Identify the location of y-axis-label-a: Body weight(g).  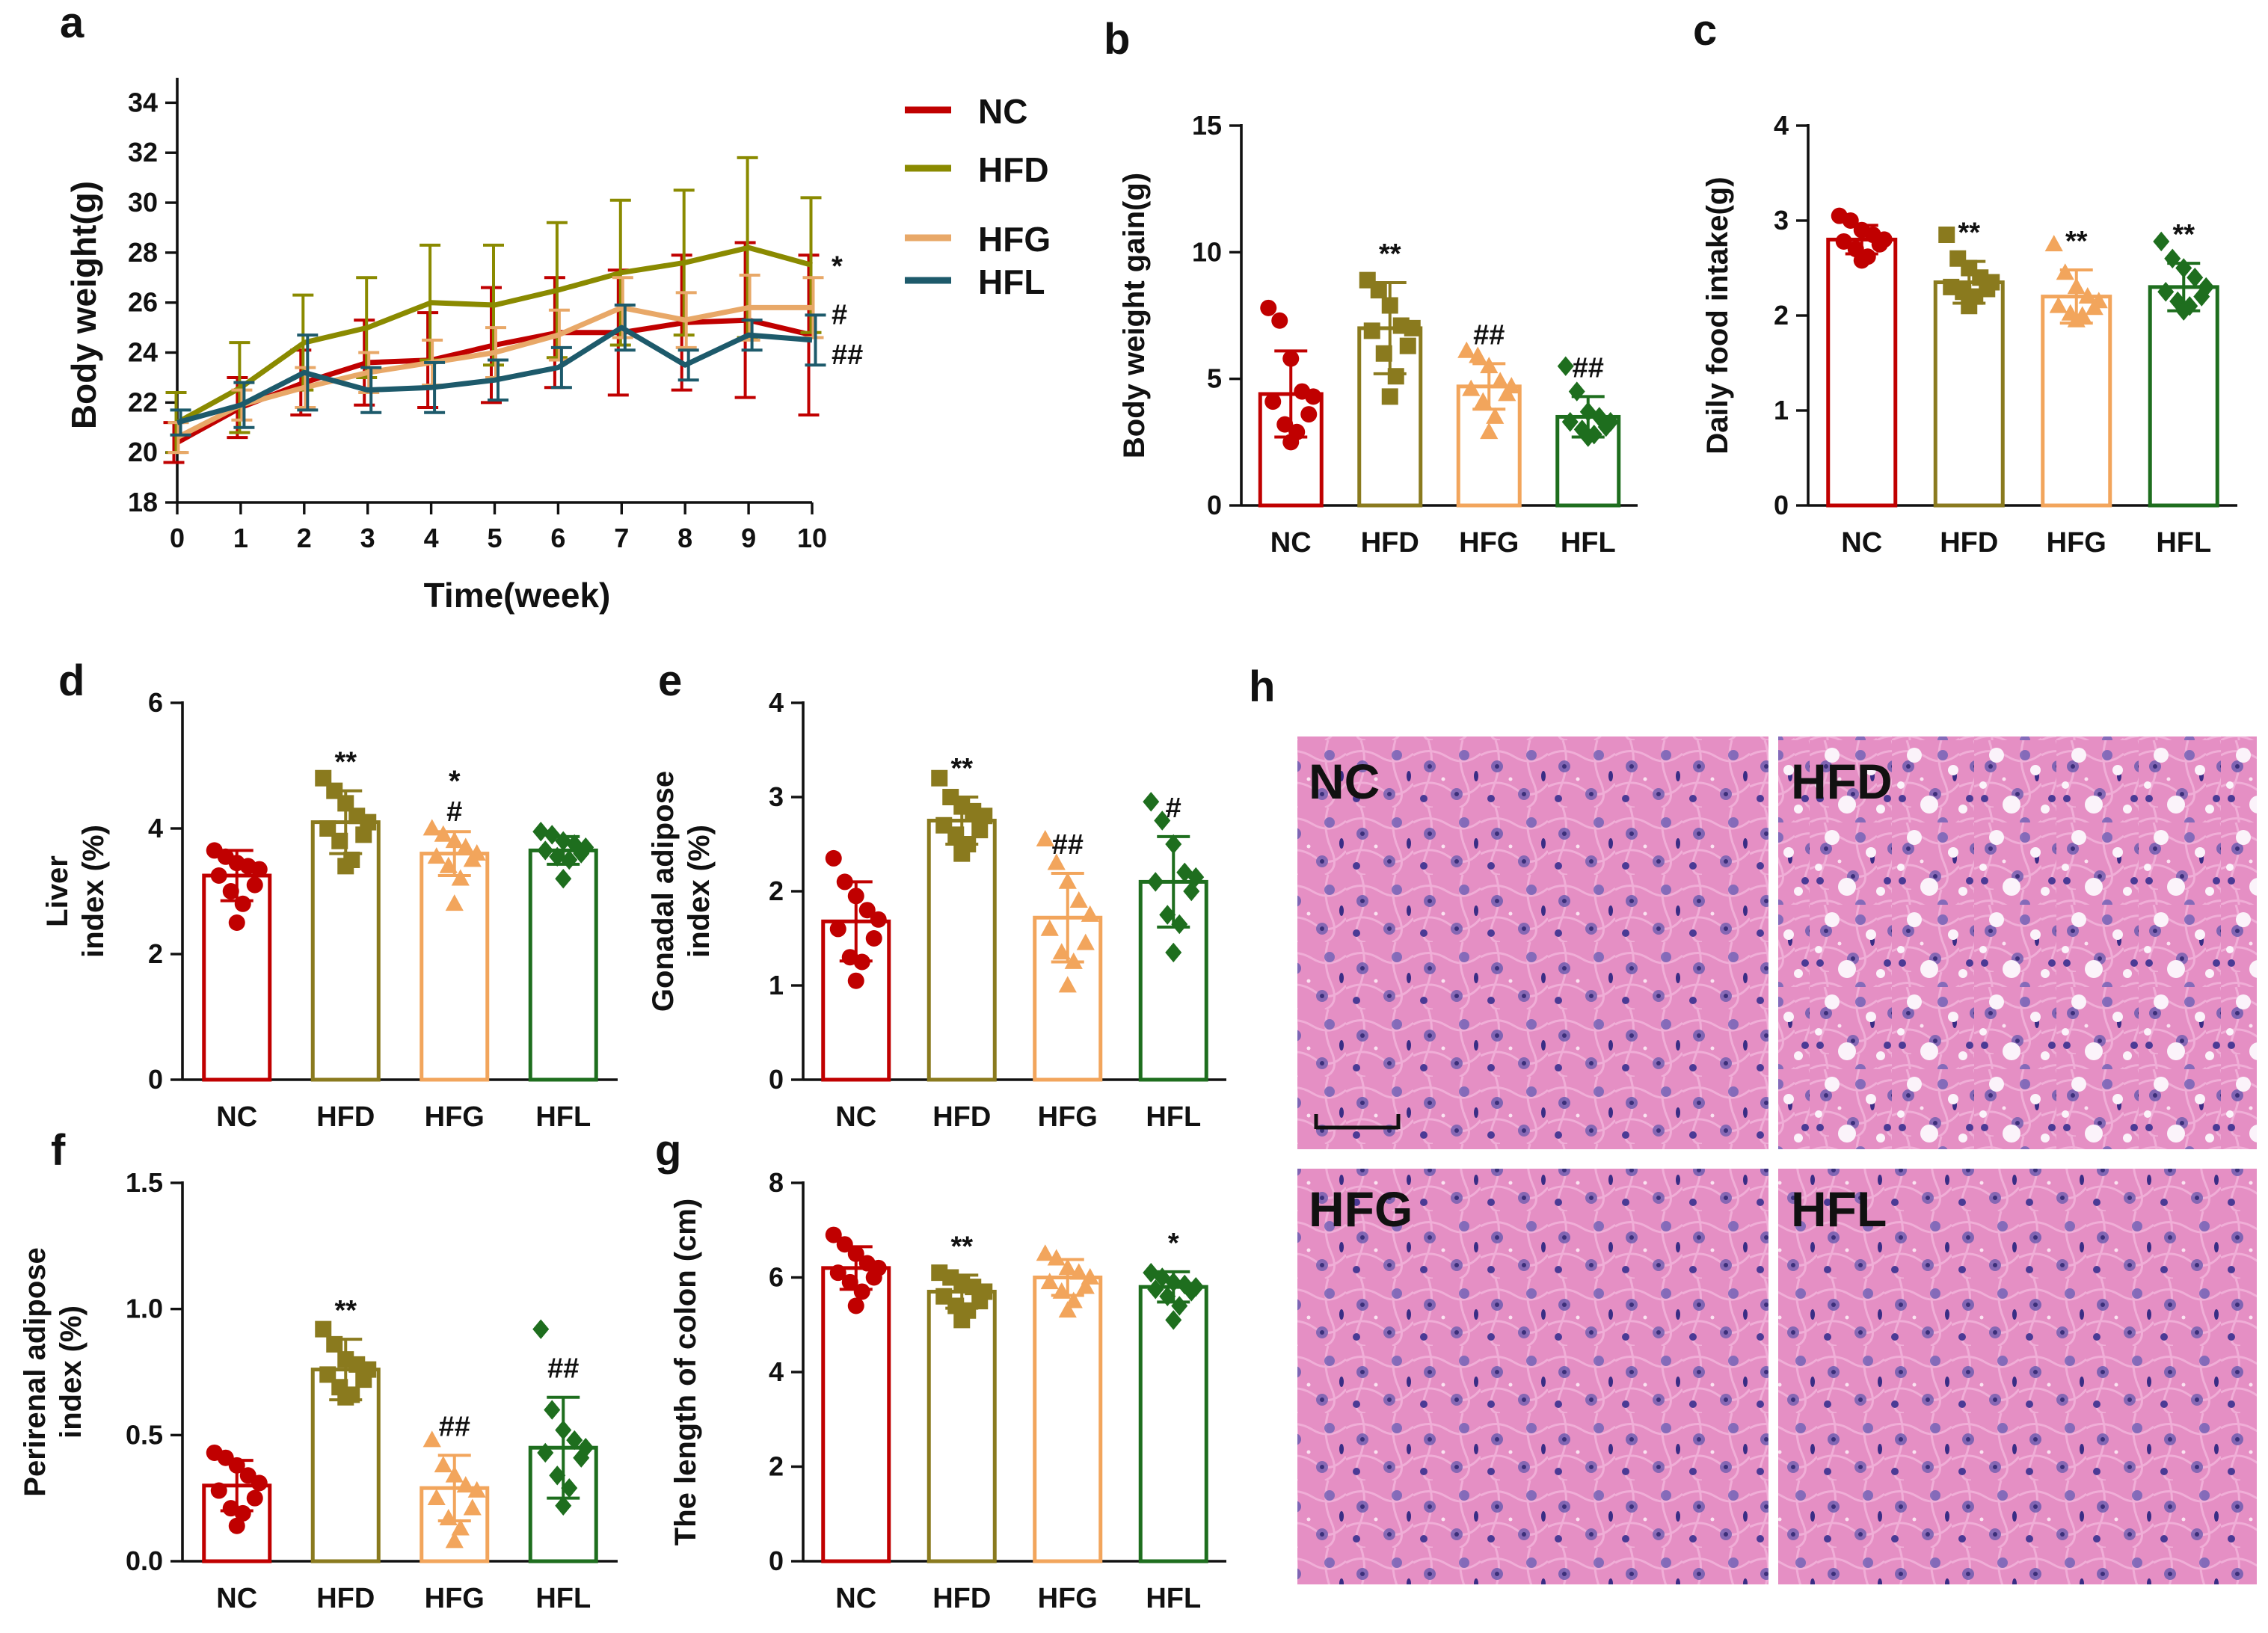
(83, 305).